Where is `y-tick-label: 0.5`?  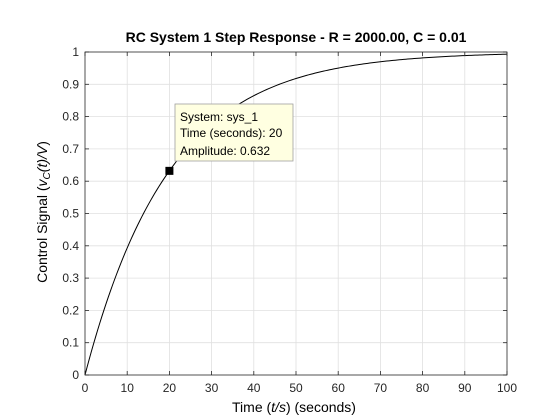
y-tick-label: 0.5 is located at coordinates (70, 214).